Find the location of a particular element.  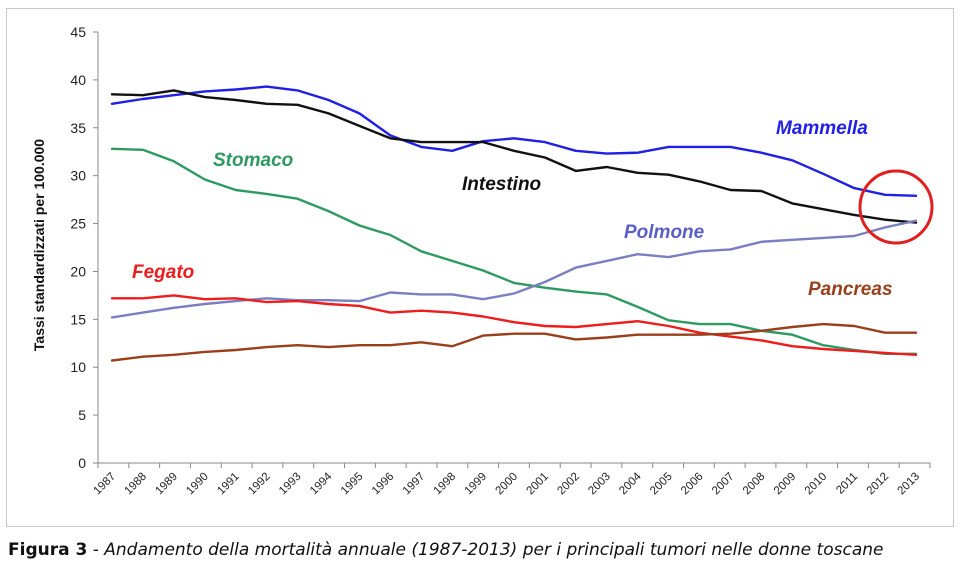

x-tick-label: 1990 is located at coordinates (197, 484).